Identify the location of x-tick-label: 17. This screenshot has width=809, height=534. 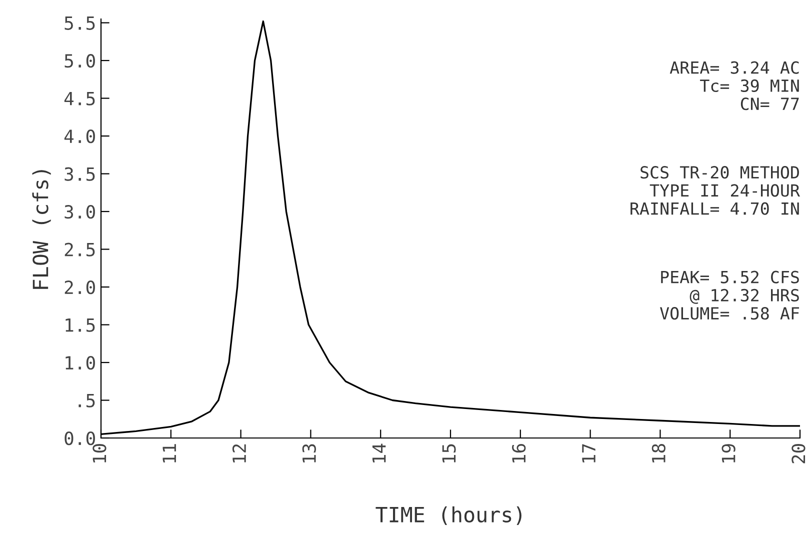
(589, 453).